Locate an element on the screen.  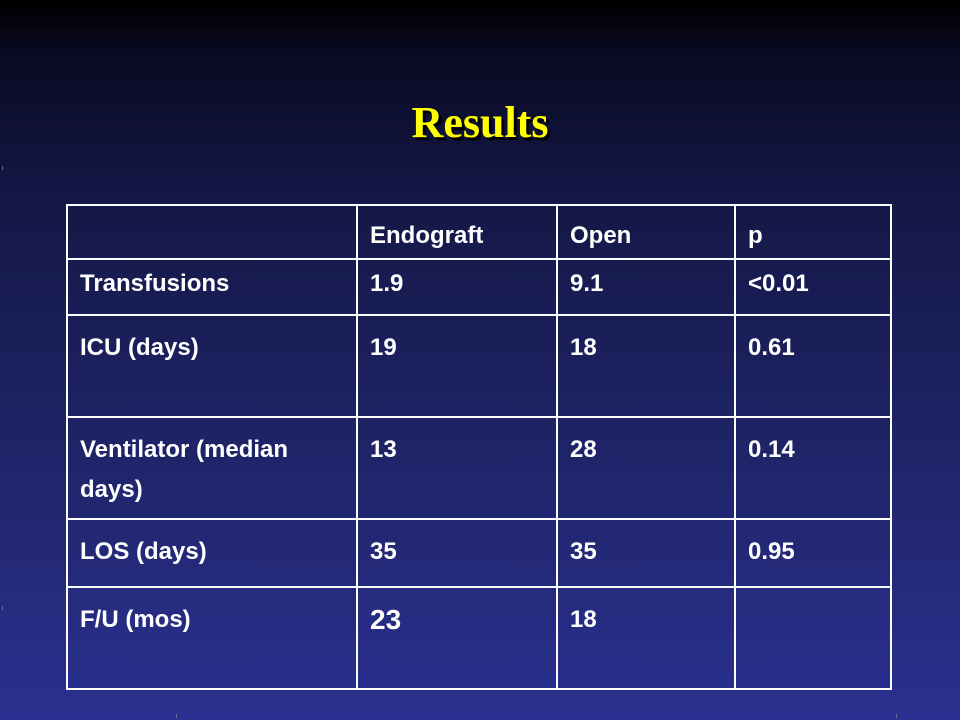
p-value is located at coordinates (813, 638).